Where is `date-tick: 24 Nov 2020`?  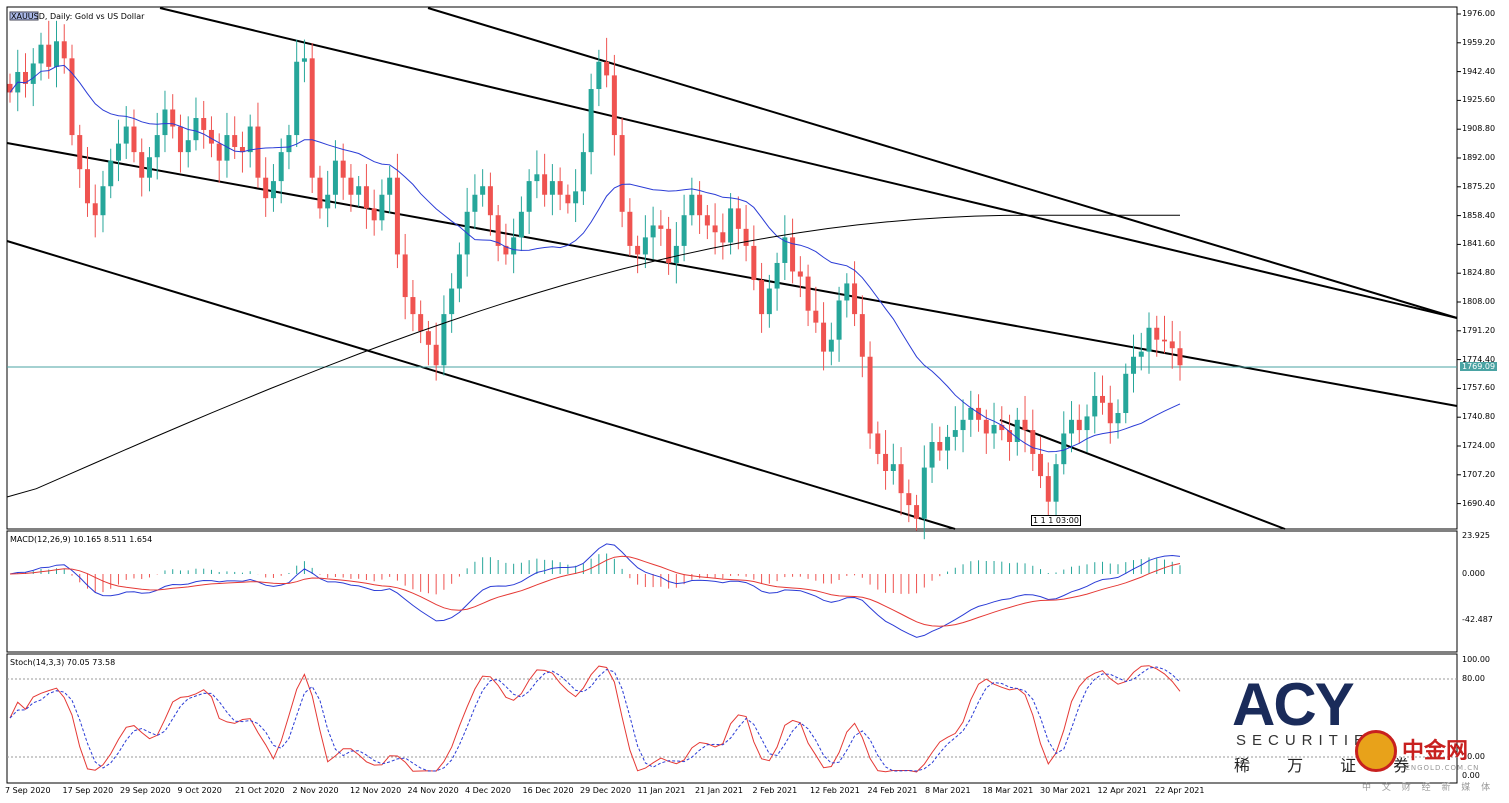
date-tick: 24 Nov 2020 is located at coordinates (433, 790).